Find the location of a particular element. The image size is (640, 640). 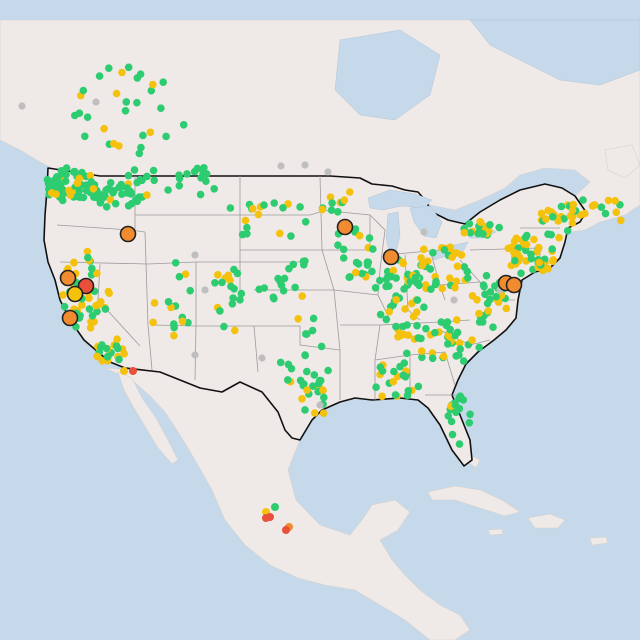

marker-usg-large is located at coordinates (70, 318).